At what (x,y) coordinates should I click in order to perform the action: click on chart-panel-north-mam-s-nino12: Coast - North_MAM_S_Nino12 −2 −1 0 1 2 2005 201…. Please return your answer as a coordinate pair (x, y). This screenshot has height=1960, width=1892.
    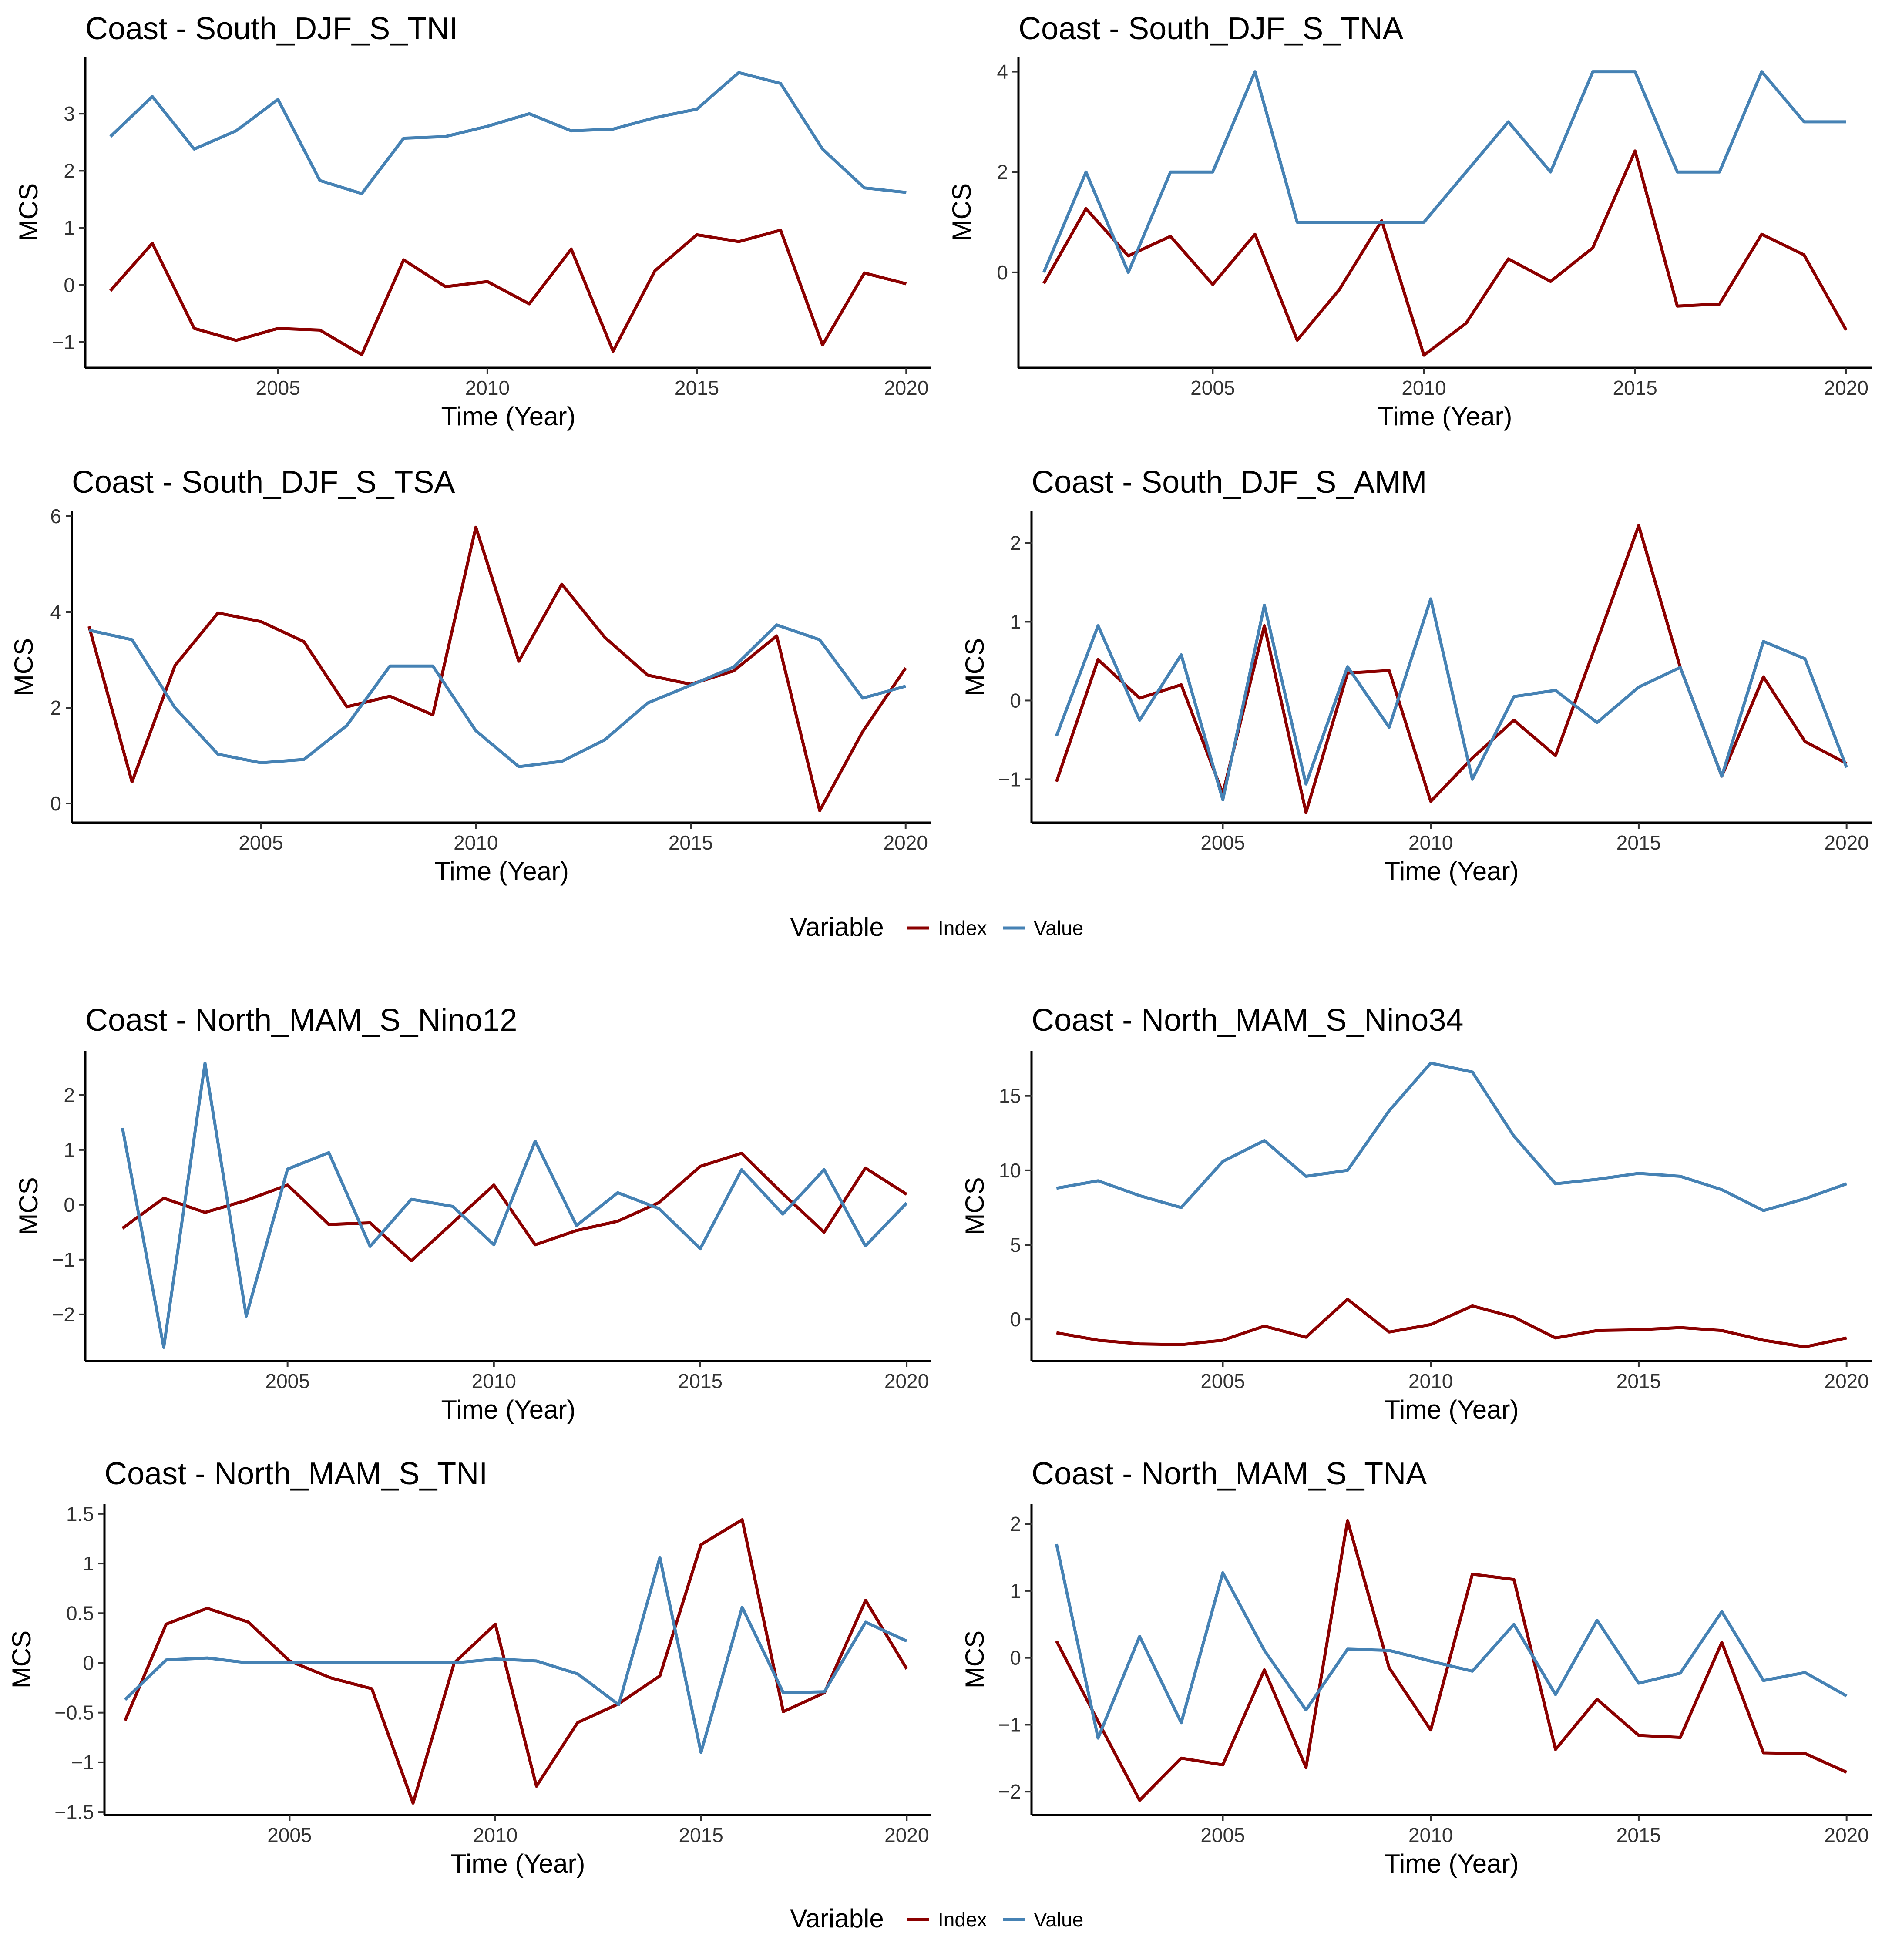
    Looking at the image, I should click on (472, 1213).